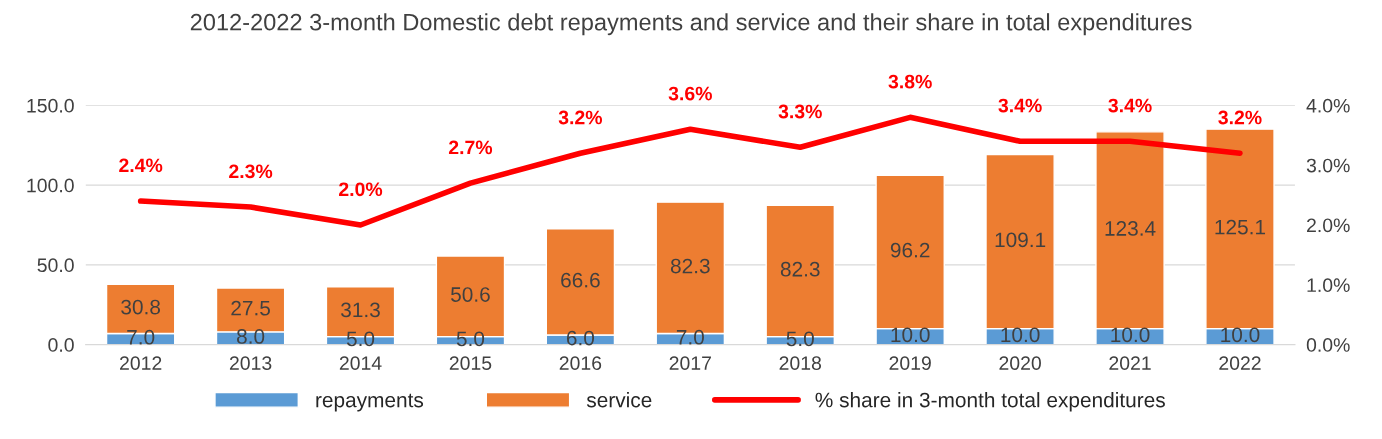 This screenshot has width=1382, height=439. What do you see at coordinates (1130, 228) in the screenshot?
I see `data-label: 123.4` at bounding box center [1130, 228].